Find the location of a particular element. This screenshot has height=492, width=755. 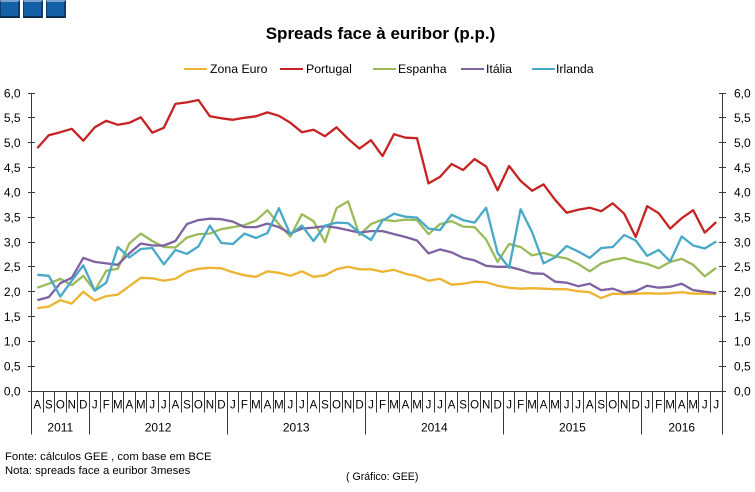

svg-text: 2014 is located at coordinates (434, 428).